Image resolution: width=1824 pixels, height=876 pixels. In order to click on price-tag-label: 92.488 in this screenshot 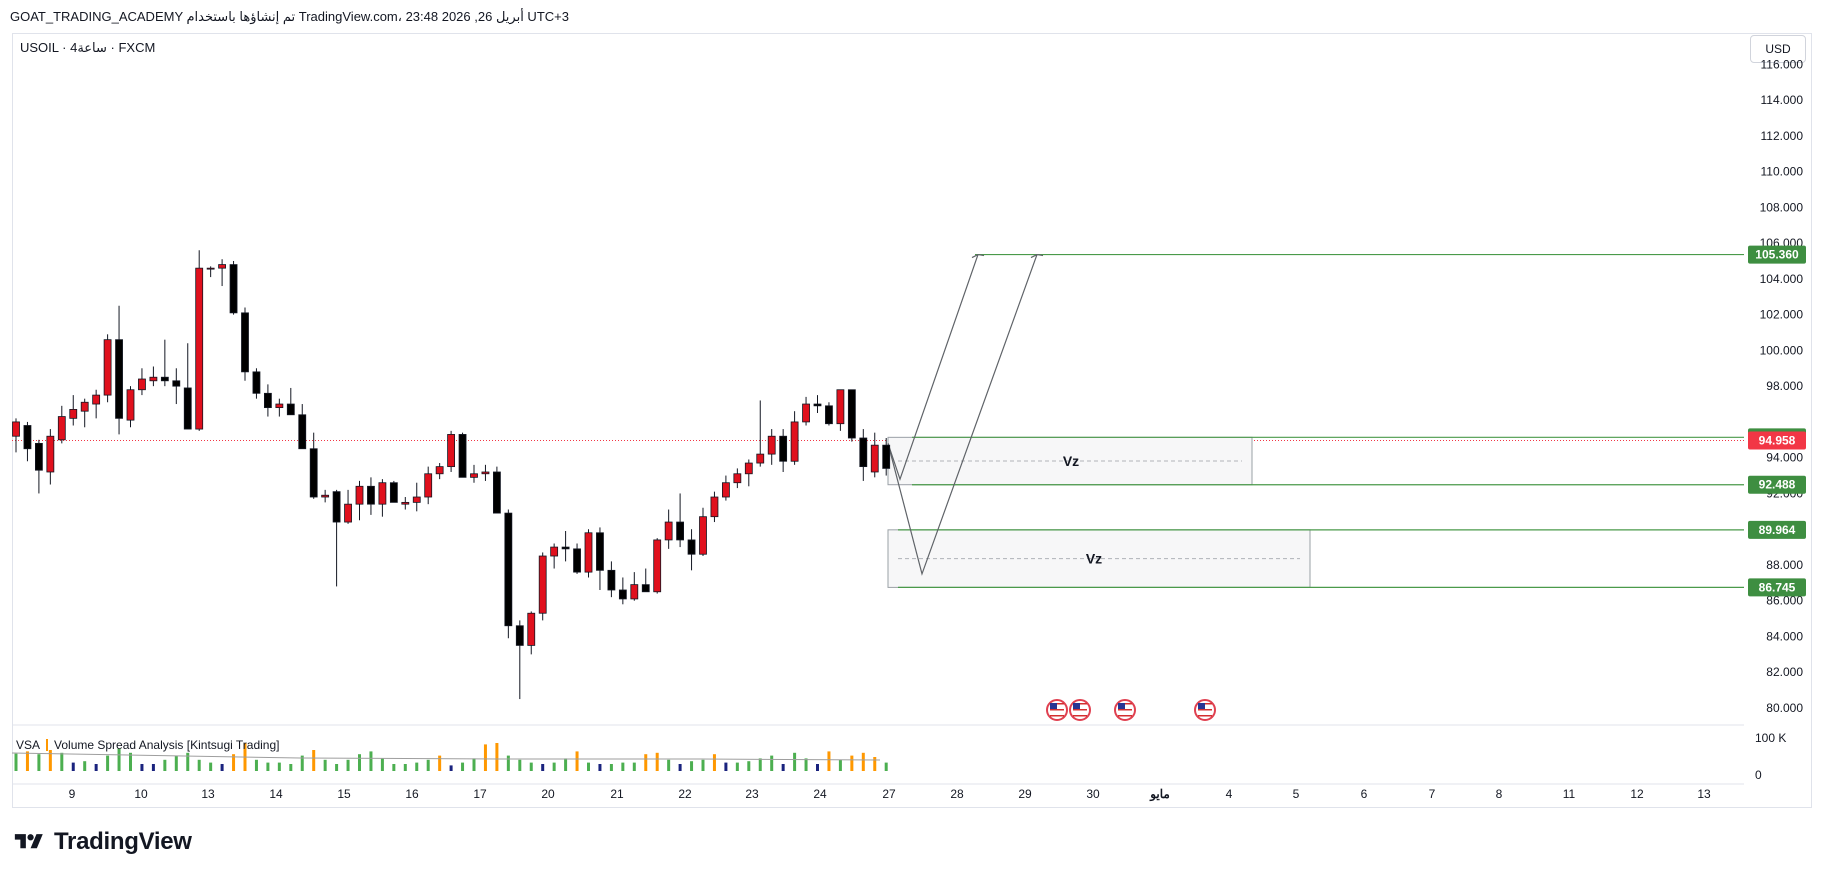, I will do `click(1777, 485)`.